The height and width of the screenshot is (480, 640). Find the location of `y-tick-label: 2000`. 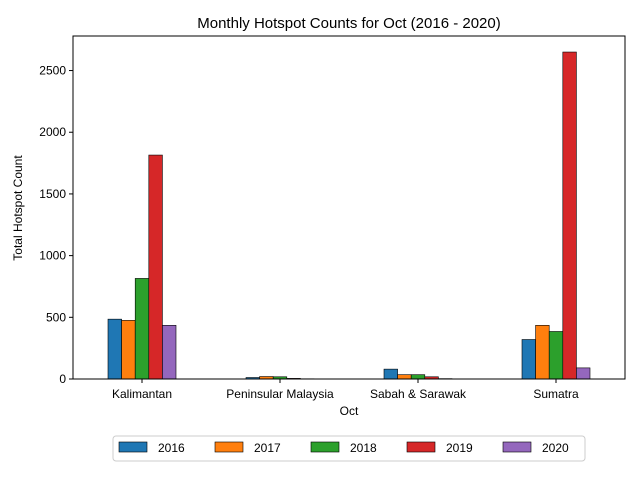

y-tick-label: 2000 is located at coordinates (52, 132).